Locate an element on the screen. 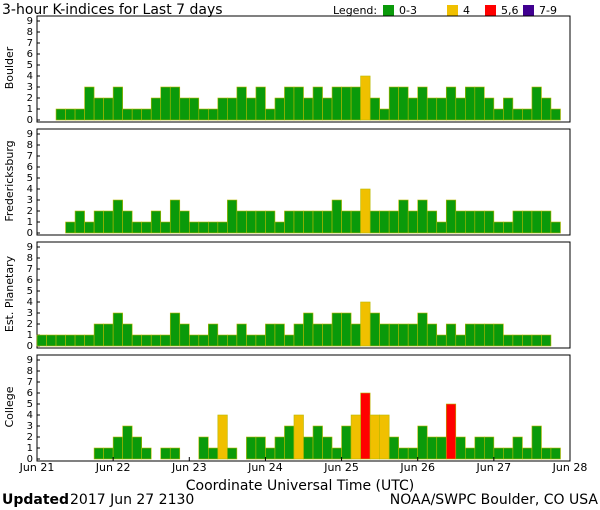 Image resolution: width=600 pixels, height=510 pixels. y-tick-label: 0 is located at coordinates (30, 346).